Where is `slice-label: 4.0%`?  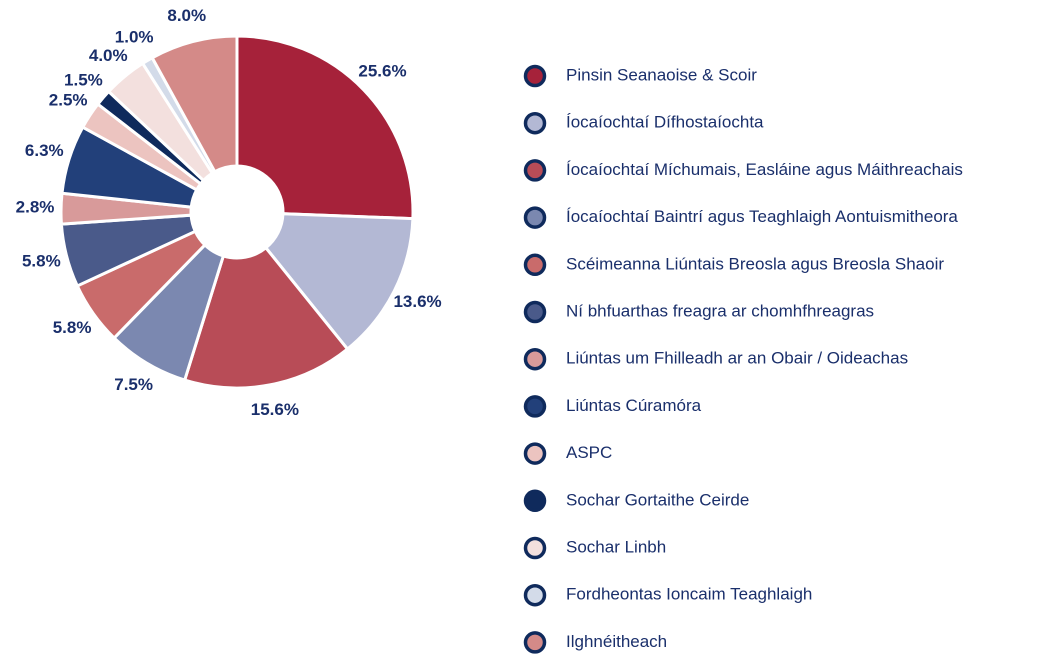 slice-label: 4.0% is located at coordinates (108, 55).